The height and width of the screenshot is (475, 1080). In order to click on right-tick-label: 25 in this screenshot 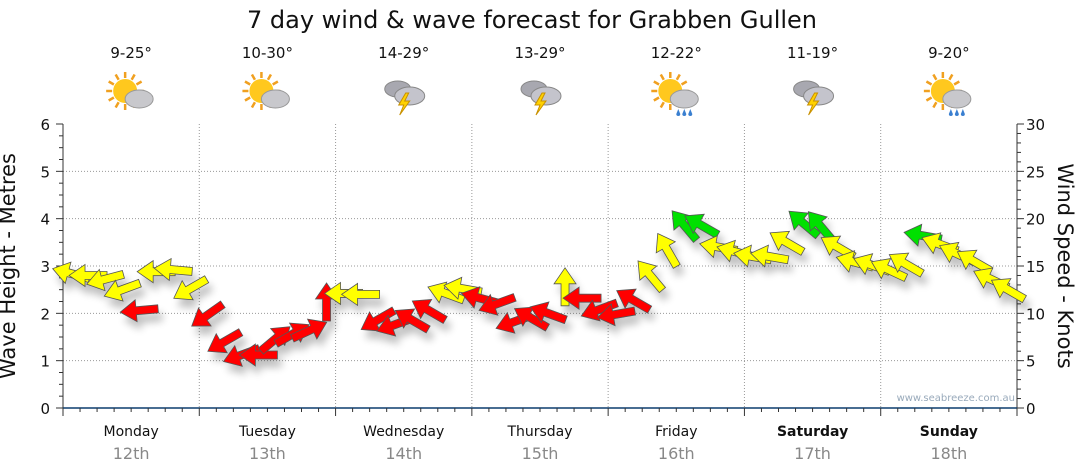, I will do `click(1035, 172)`.